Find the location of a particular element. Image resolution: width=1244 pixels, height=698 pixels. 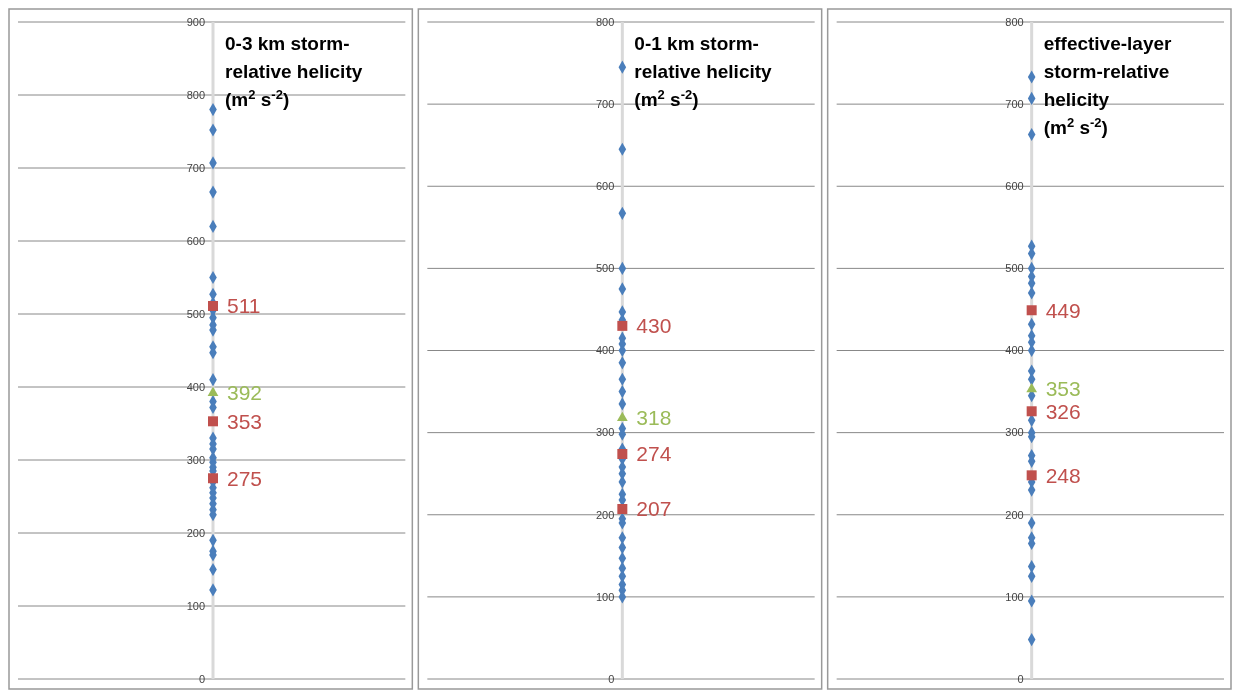

data-label: 248 is located at coordinates (1063, 475).